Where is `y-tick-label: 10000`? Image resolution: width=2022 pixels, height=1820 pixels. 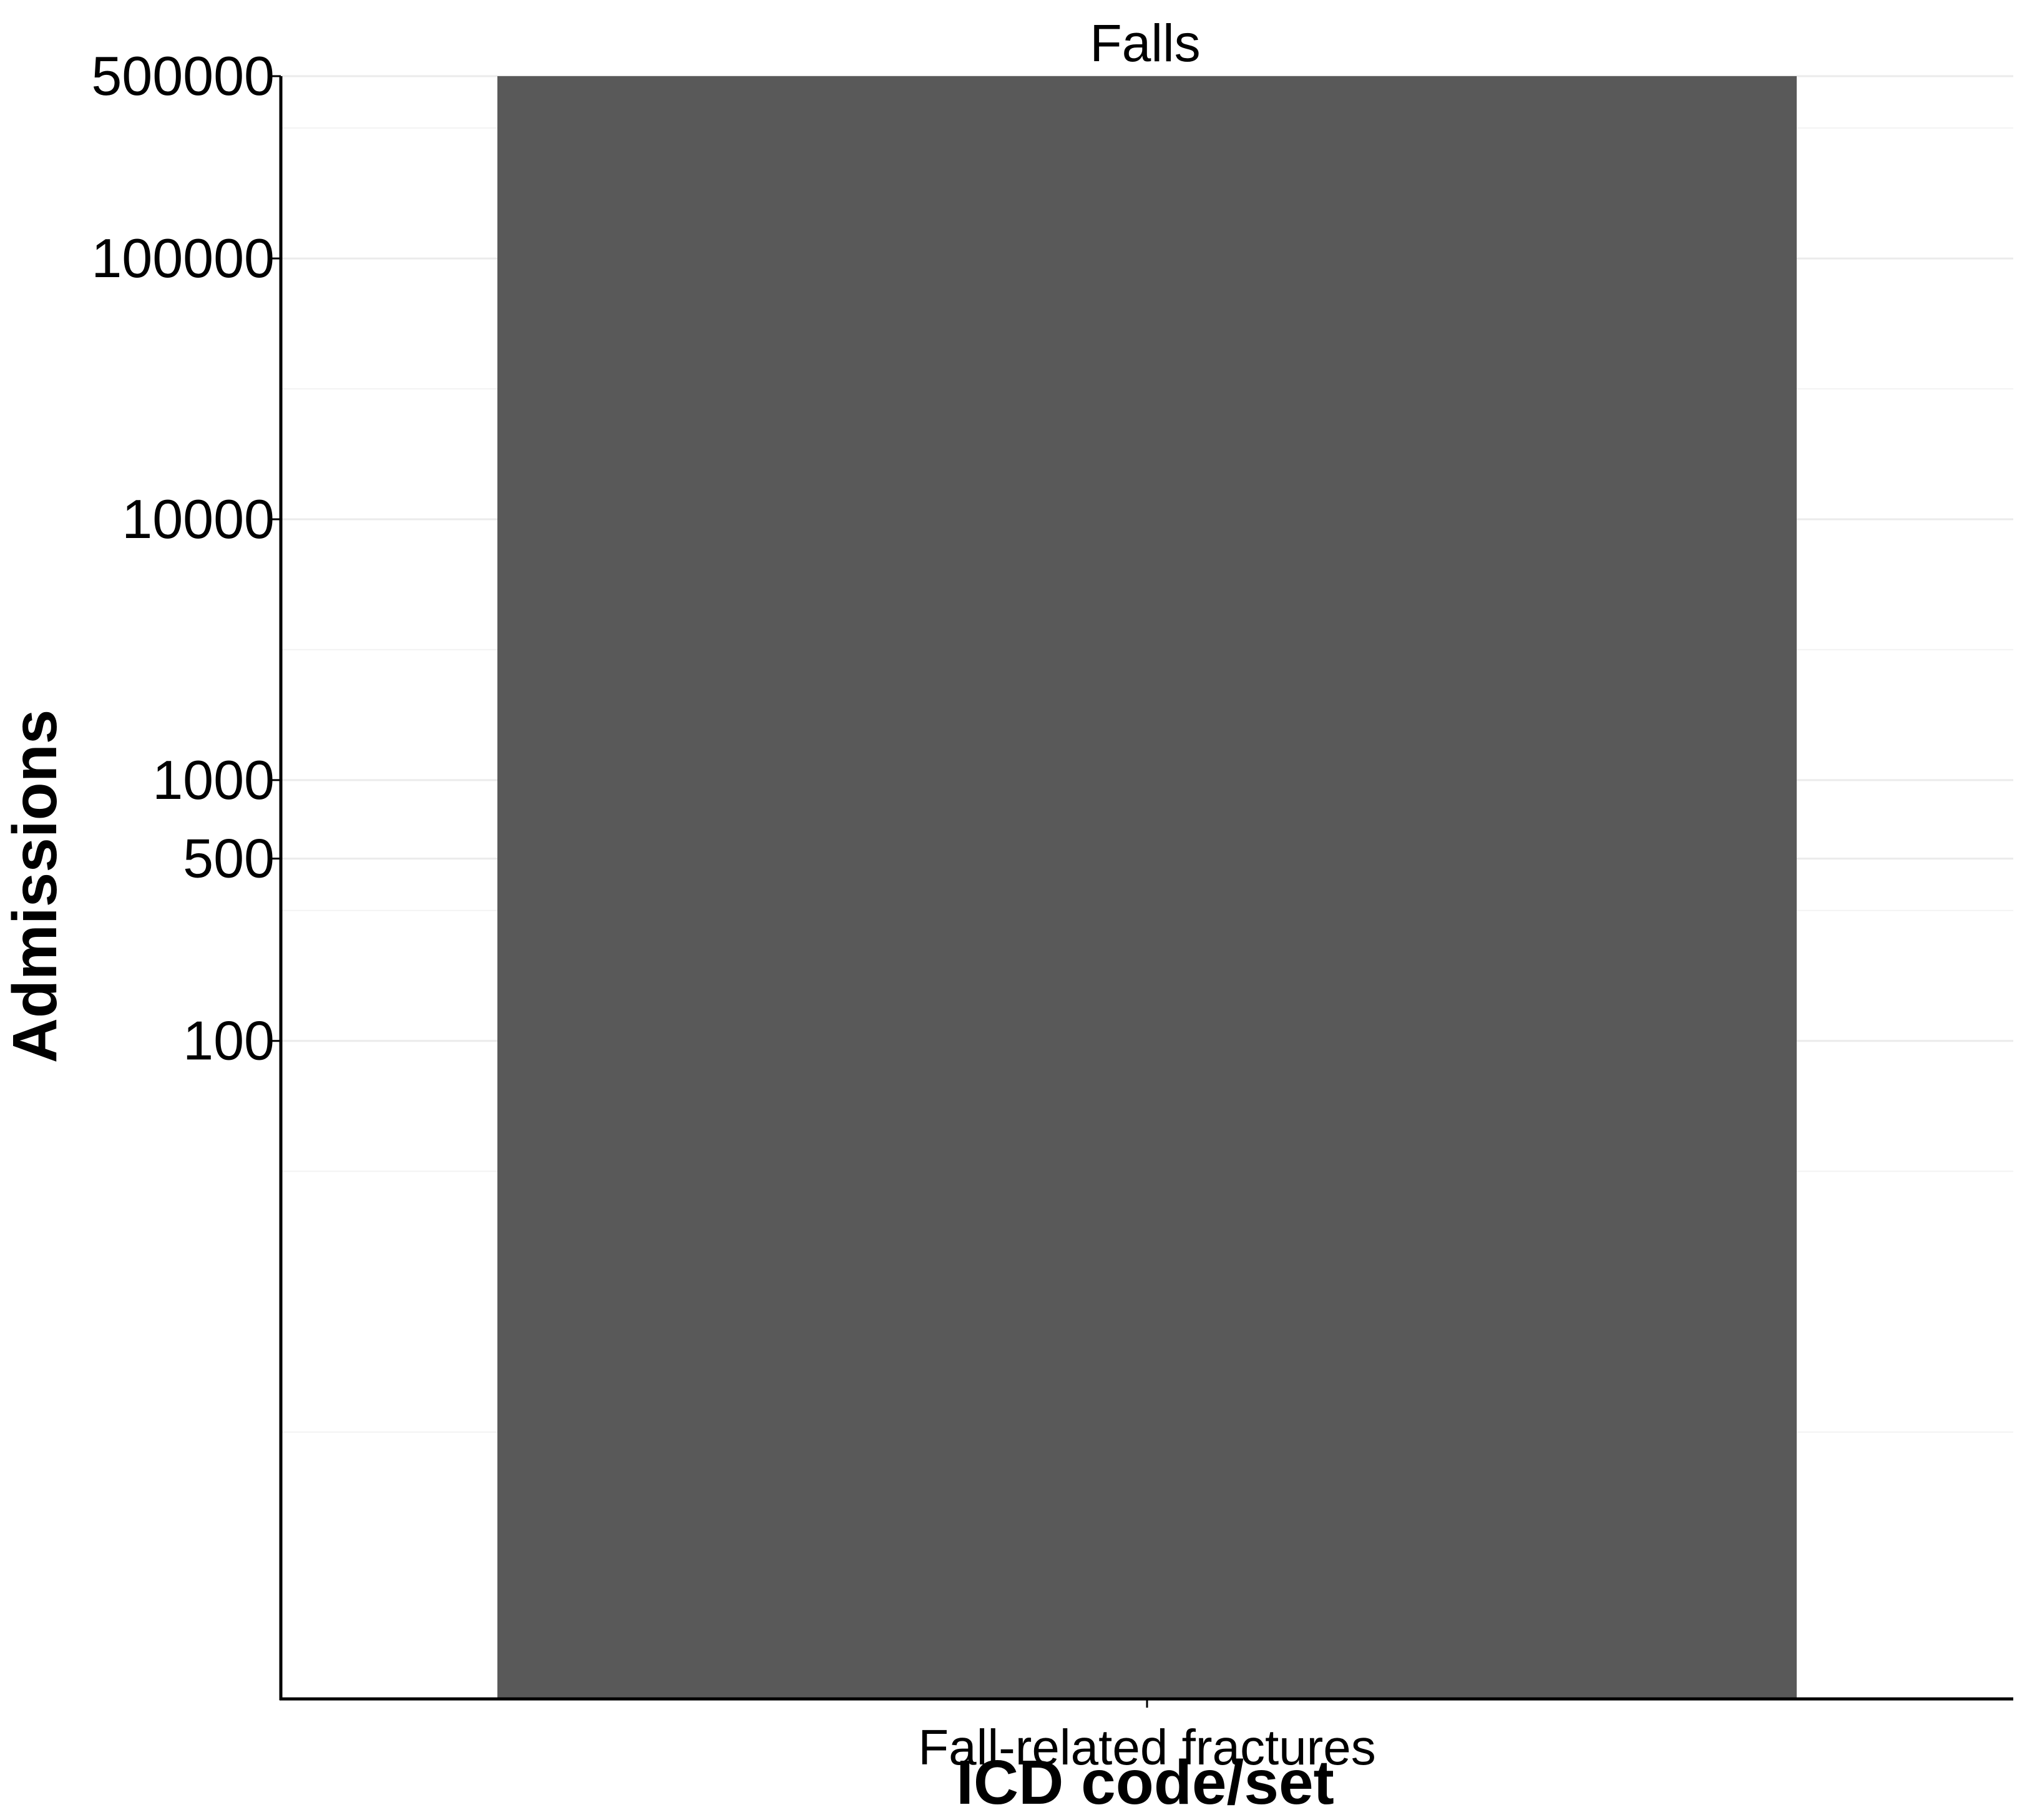 y-tick-label: 10000 is located at coordinates (198, 519).